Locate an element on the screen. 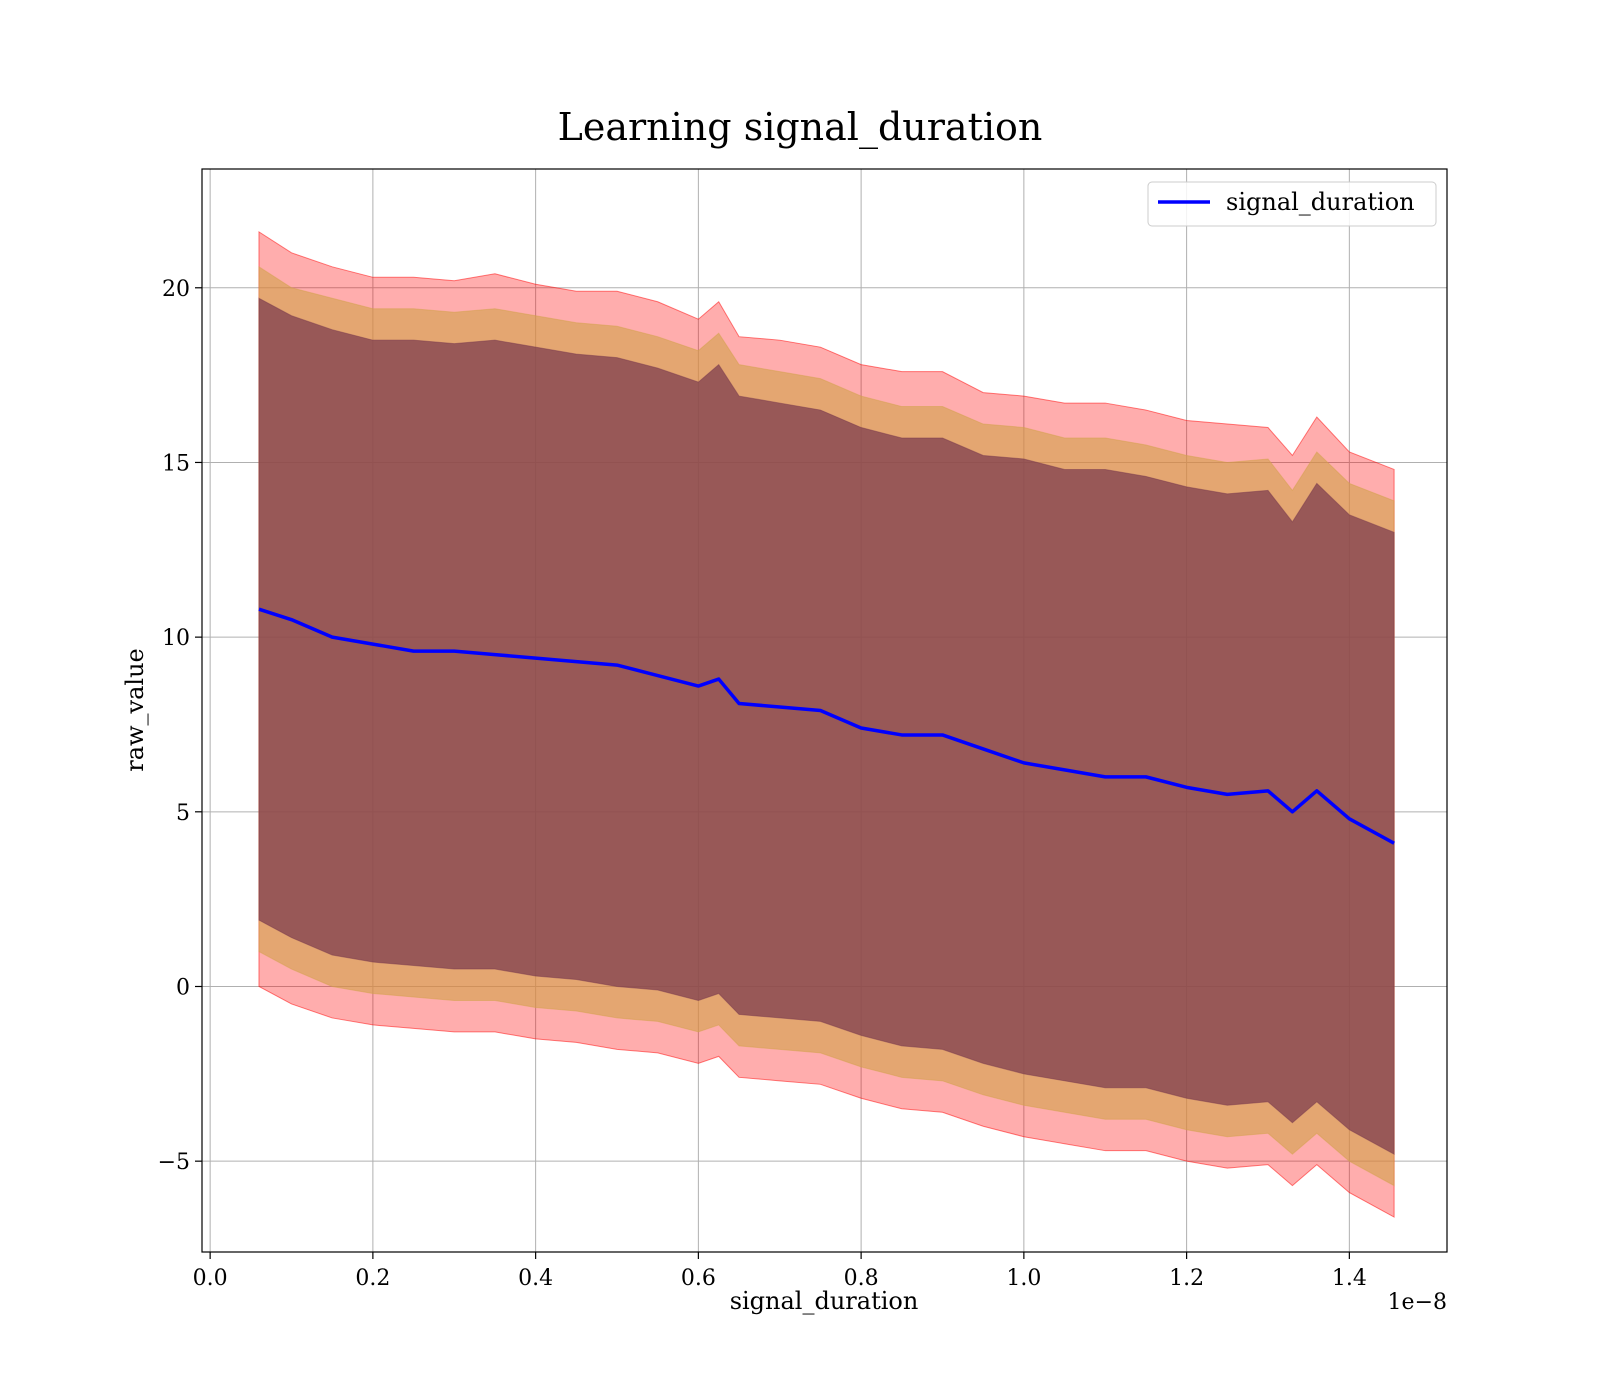 The width and height of the screenshot is (1600, 1400). x-tick-label-6: 1.2 is located at coordinates (1186, 1278).